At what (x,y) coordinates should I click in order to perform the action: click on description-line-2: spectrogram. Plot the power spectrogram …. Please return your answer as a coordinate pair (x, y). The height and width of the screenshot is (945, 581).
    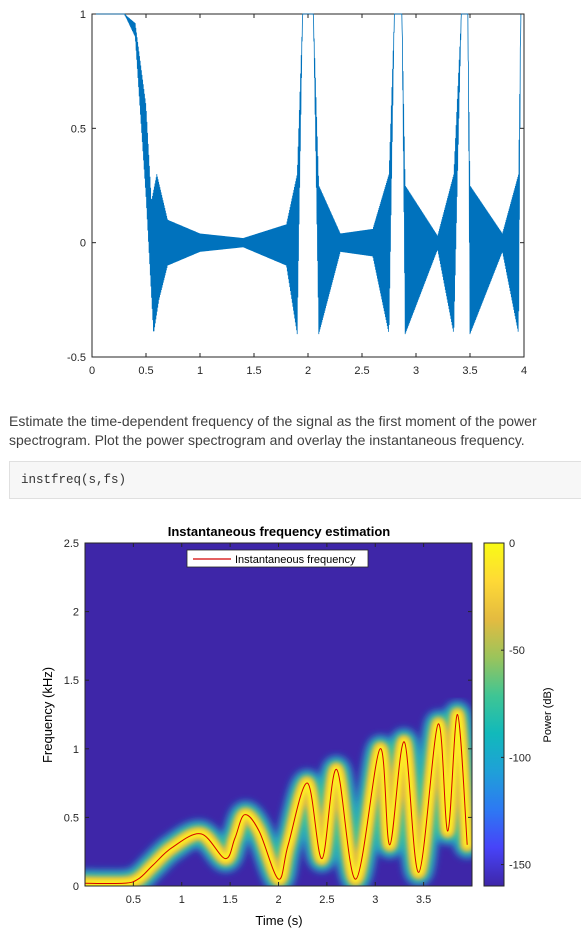
    Looking at the image, I should click on (267, 440).